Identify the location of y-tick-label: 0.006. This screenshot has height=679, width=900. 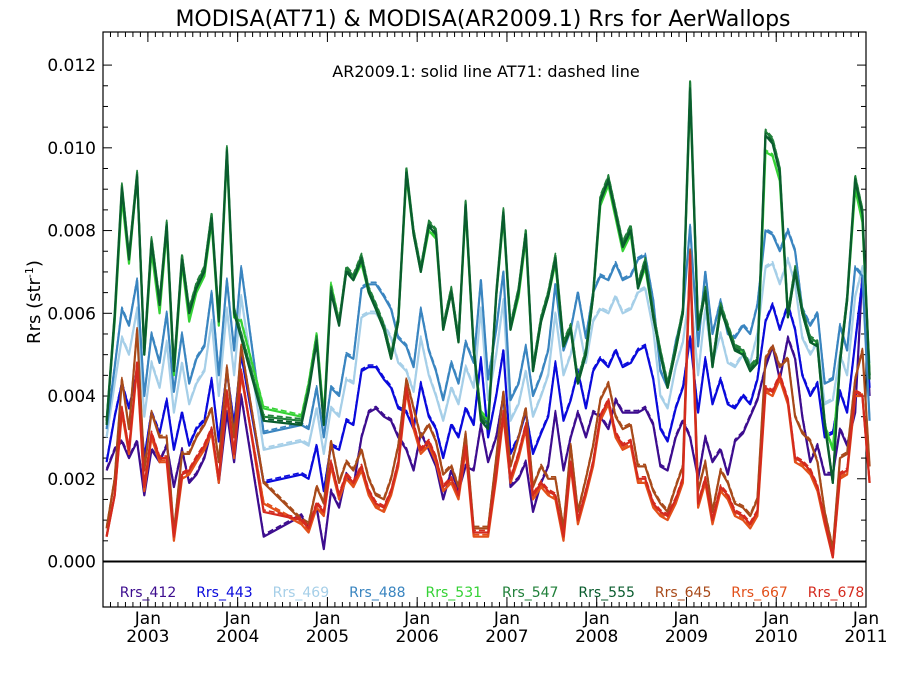
(71, 314).